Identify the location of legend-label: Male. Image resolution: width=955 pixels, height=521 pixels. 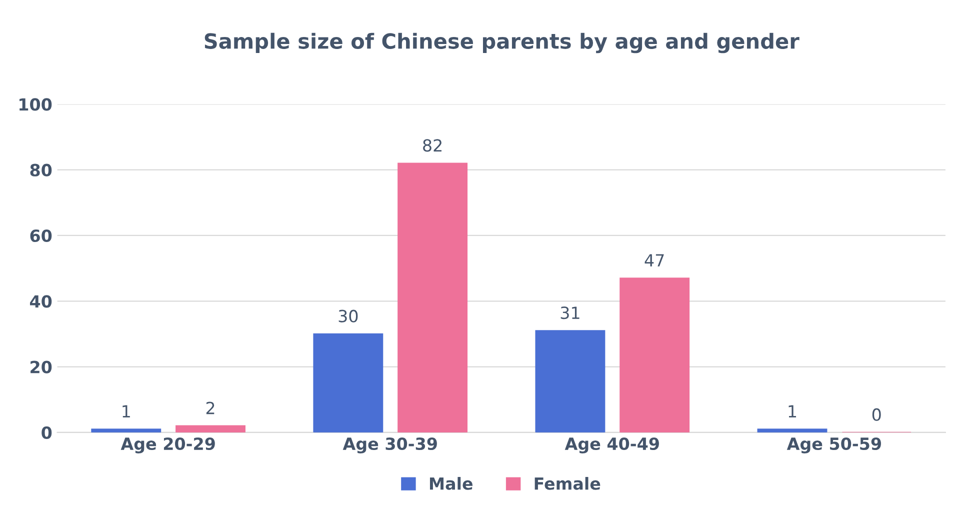
(451, 483).